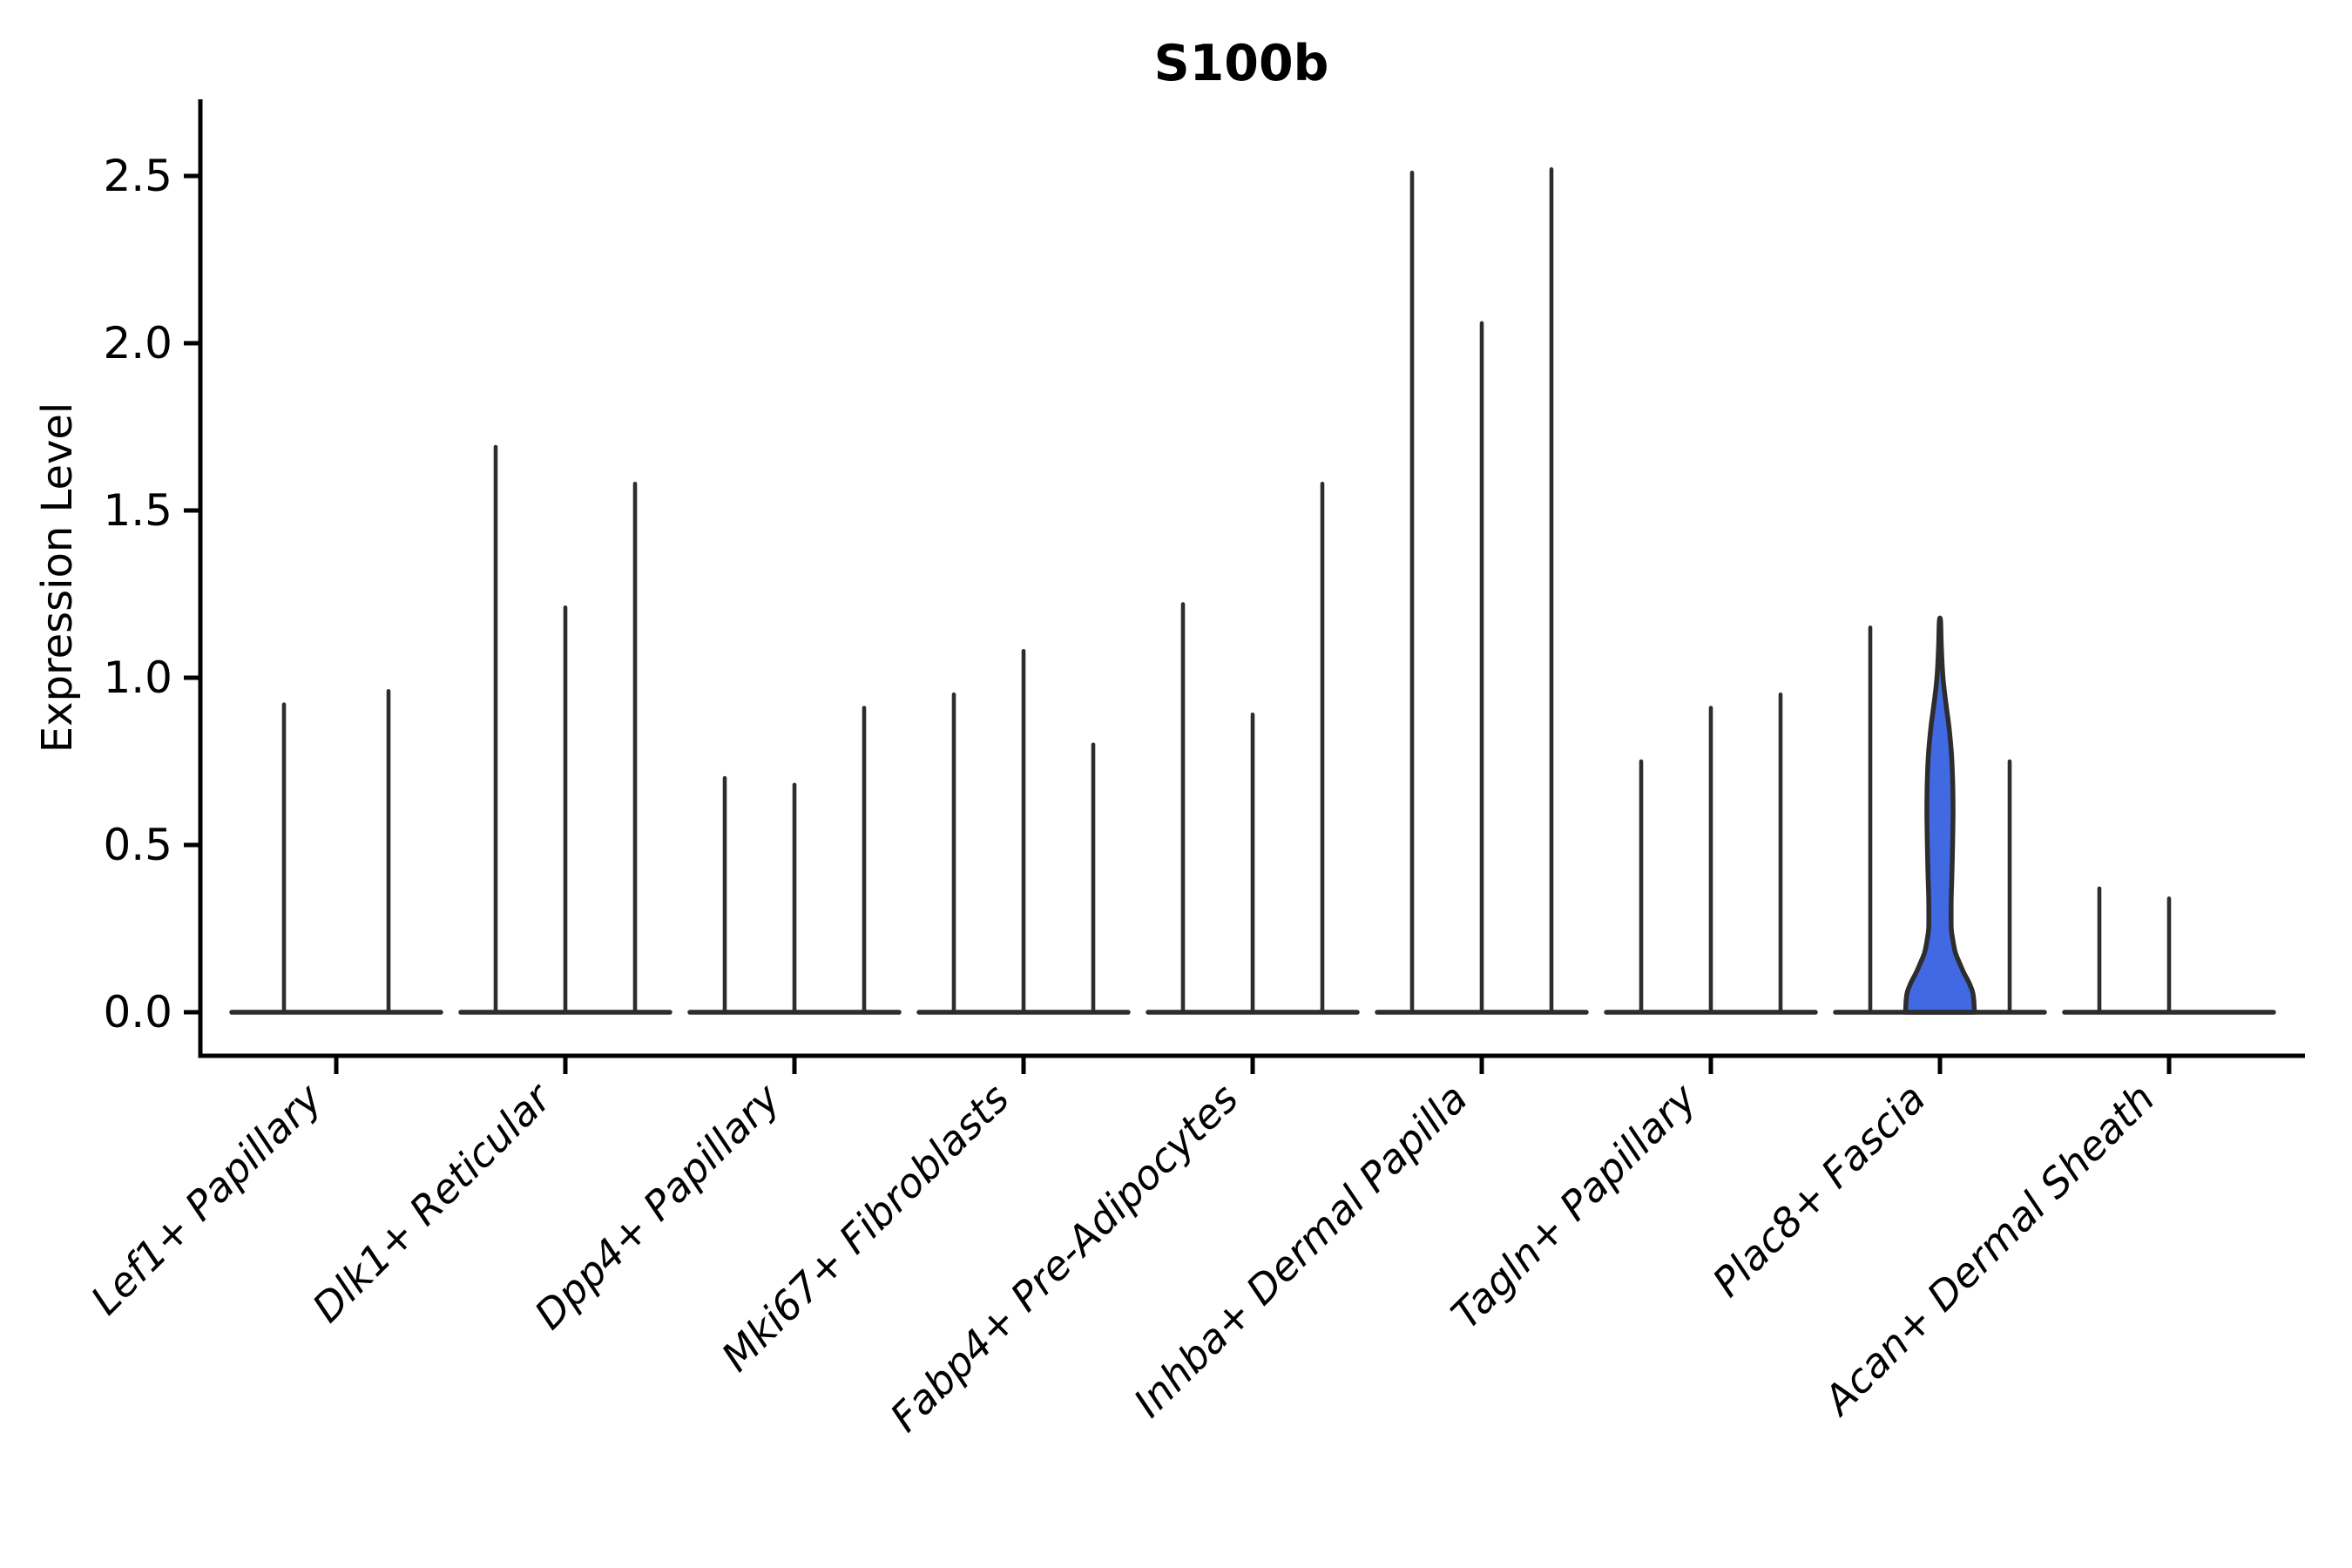 The height and width of the screenshot is (1568, 2352). What do you see at coordinates (58, 578) in the screenshot?
I see `y-axis-label: Expression Level` at bounding box center [58, 578].